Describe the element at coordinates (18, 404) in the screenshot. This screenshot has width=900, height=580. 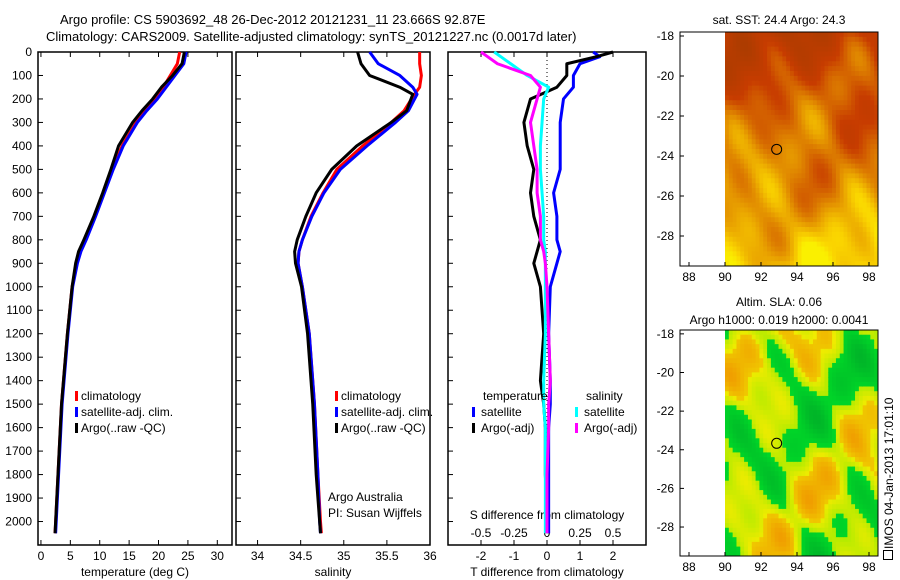
I see `depth-tick-label: 1500` at that location.